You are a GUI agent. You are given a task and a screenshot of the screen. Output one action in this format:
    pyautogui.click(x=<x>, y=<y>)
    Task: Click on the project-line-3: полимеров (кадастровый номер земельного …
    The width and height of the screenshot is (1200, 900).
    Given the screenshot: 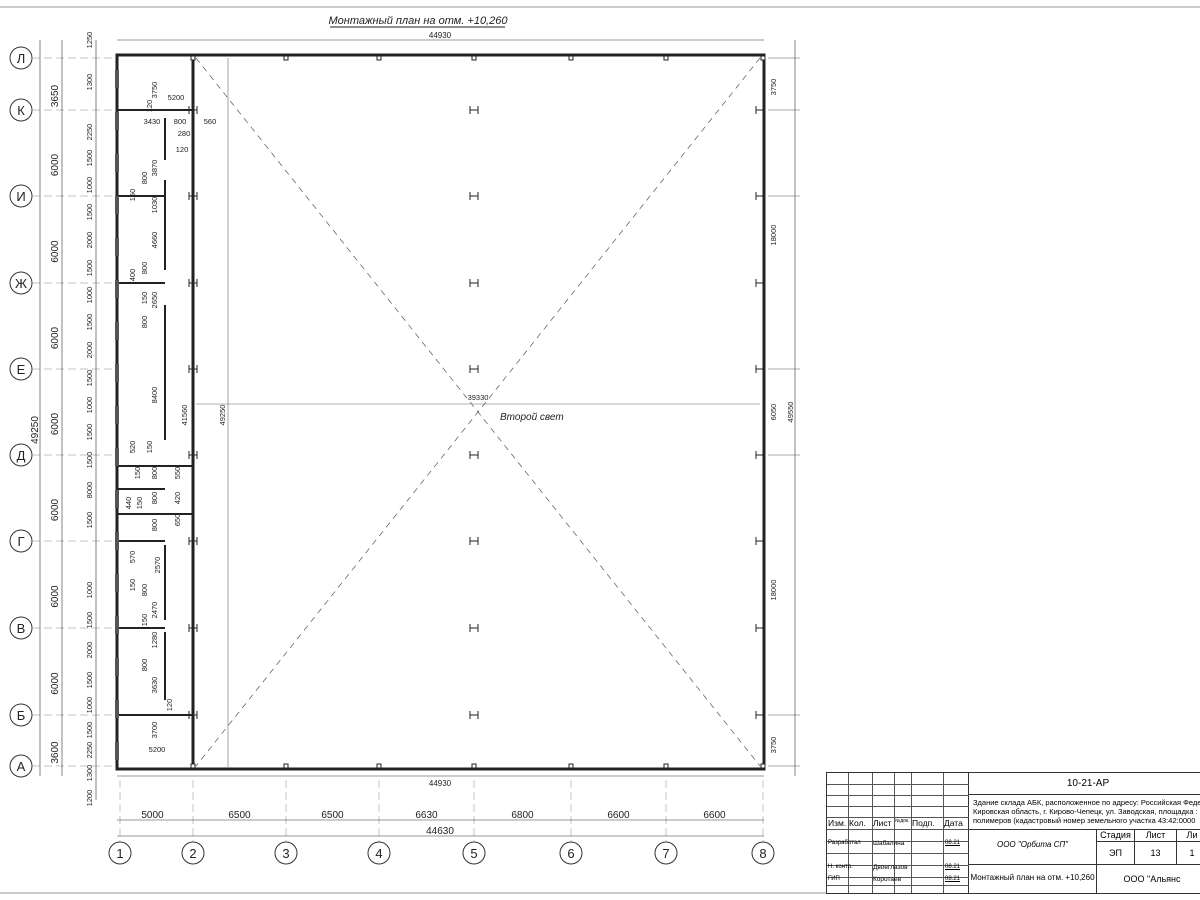 What is the action you would take?
    pyautogui.click(x=1084, y=820)
    